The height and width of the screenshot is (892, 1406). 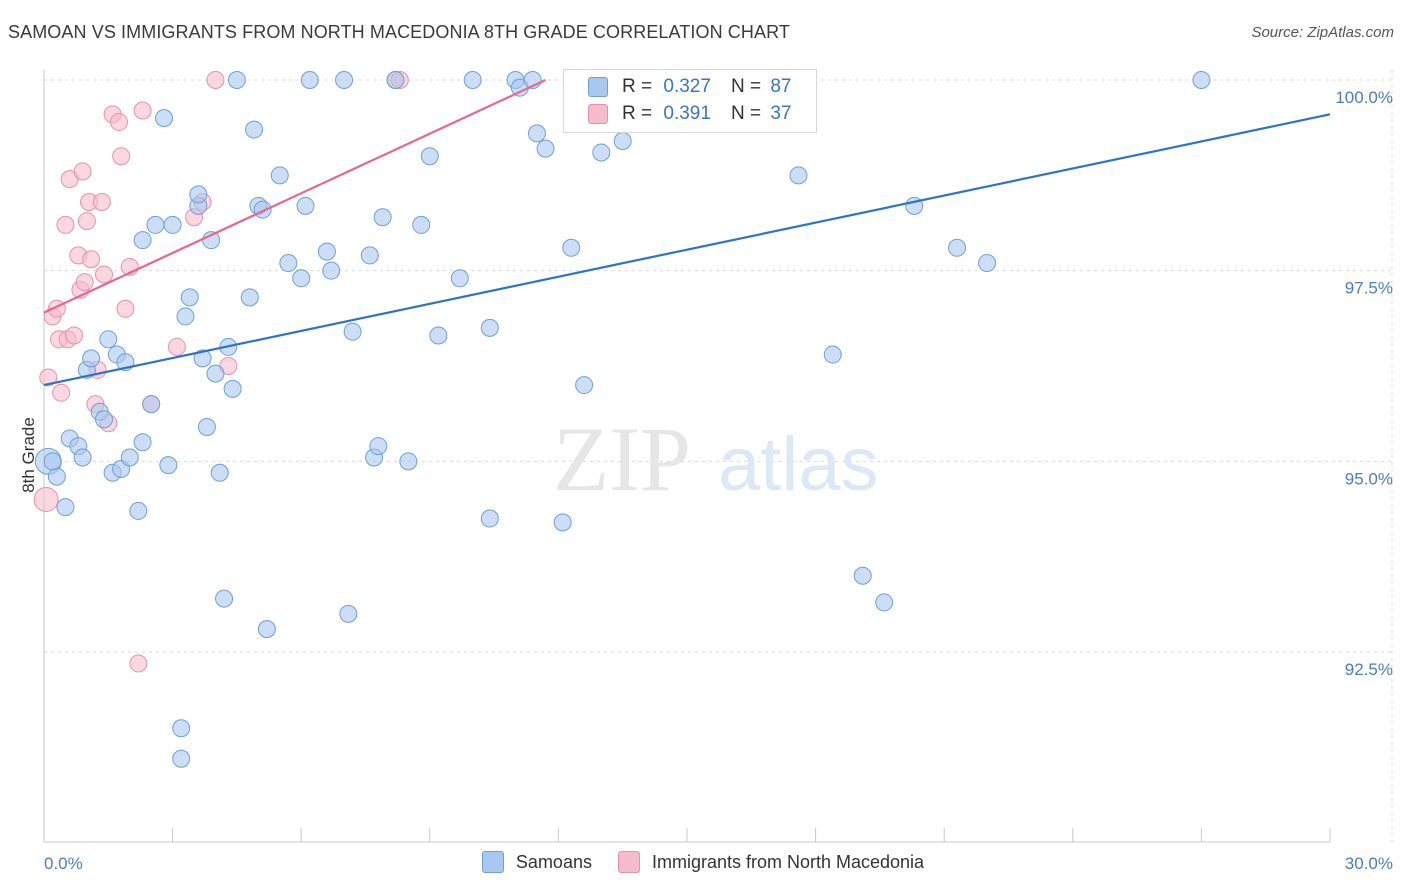 I want to click on bottom-legend: Samoans Immigrants from North Macedonia, so click(x=703, y=862).